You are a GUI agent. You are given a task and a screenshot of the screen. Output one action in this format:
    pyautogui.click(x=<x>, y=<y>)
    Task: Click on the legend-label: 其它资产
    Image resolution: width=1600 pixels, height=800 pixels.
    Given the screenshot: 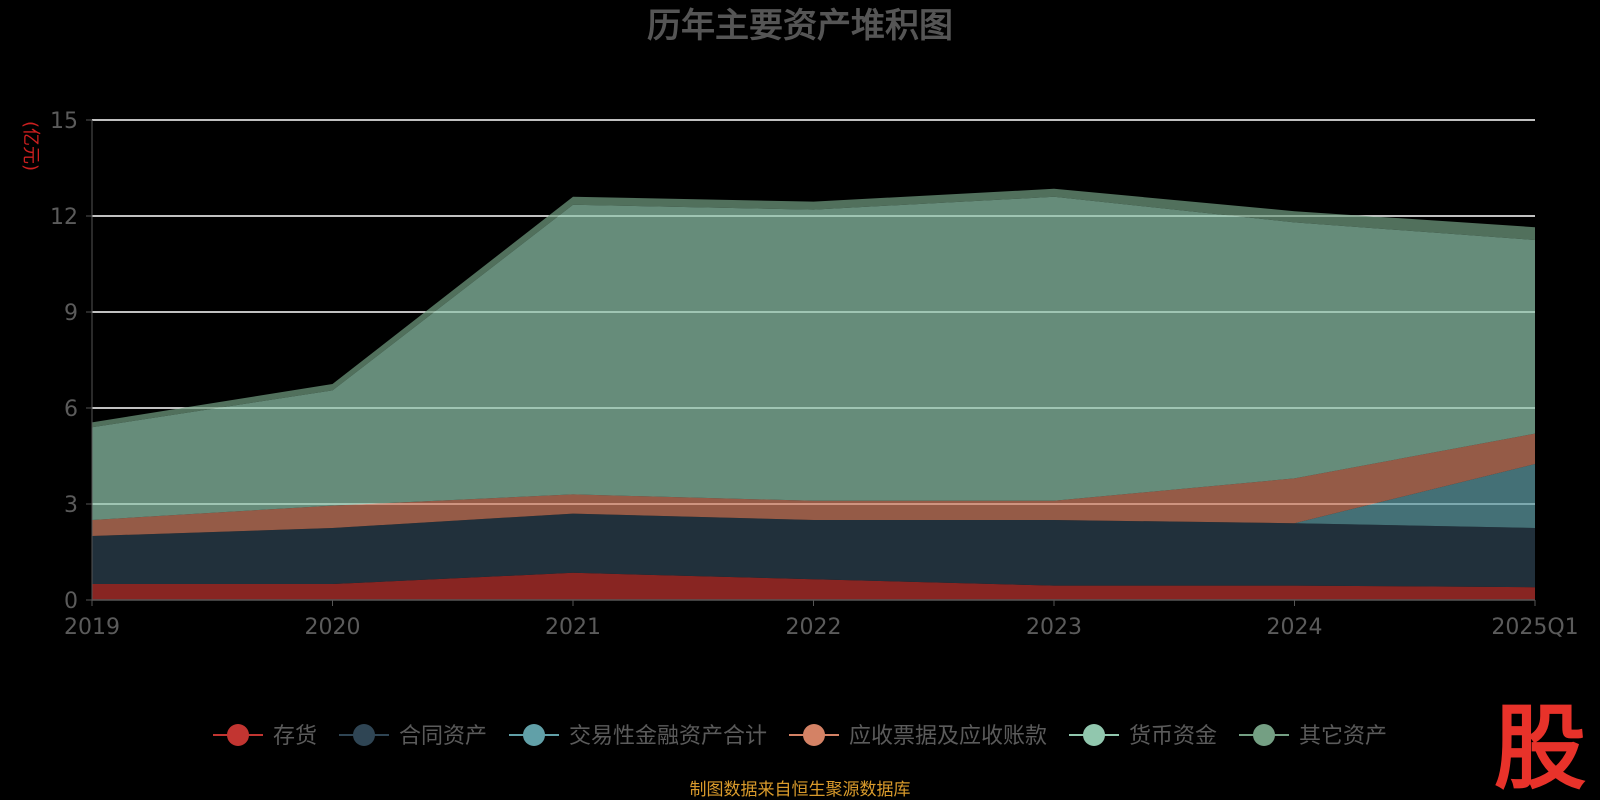 What is the action you would take?
    pyautogui.click(x=1343, y=736)
    